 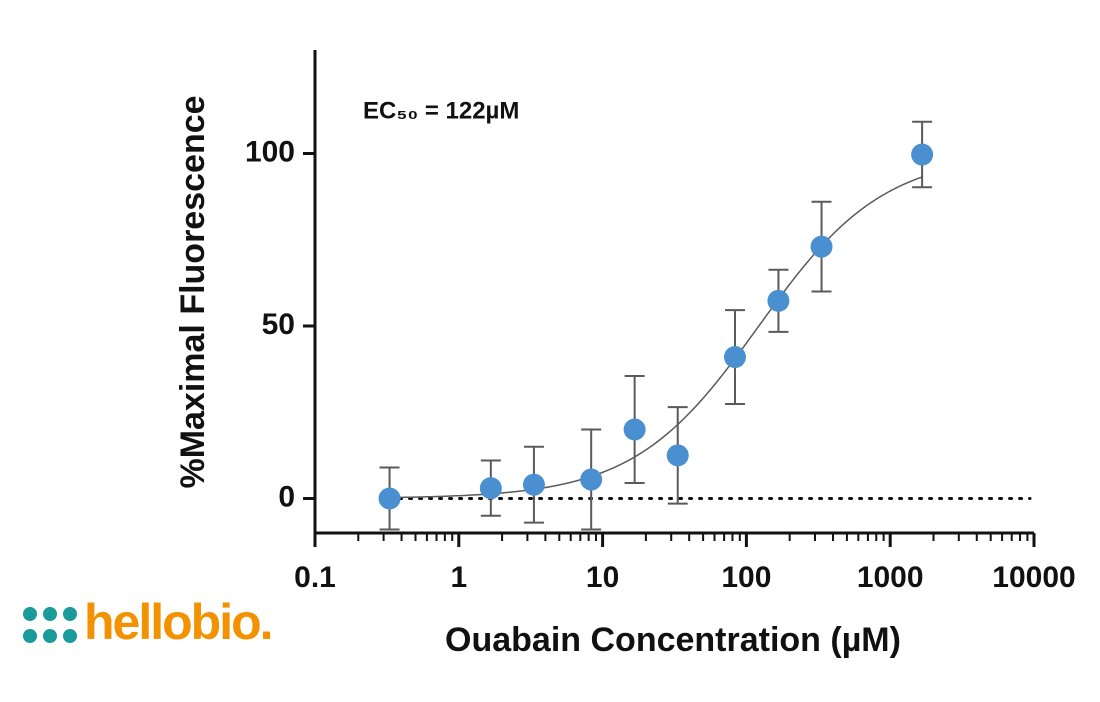 What do you see at coordinates (746, 577) in the screenshot?
I see `x-tick-label: 100` at bounding box center [746, 577].